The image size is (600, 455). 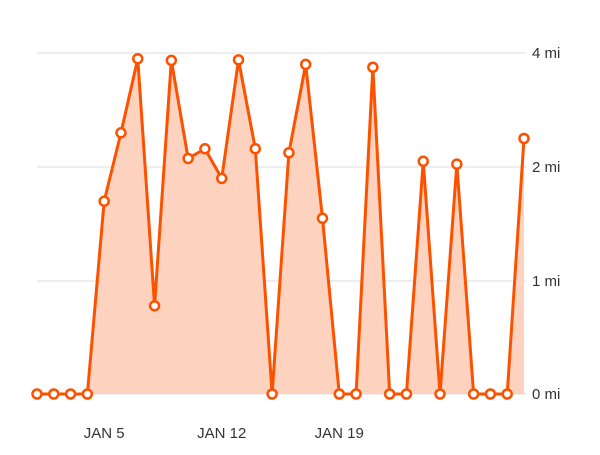 What do you see at coordinates (546, 53) in the screenshot?
I see `y-tick-label: 4 mi` at bounding box center [546, 53].